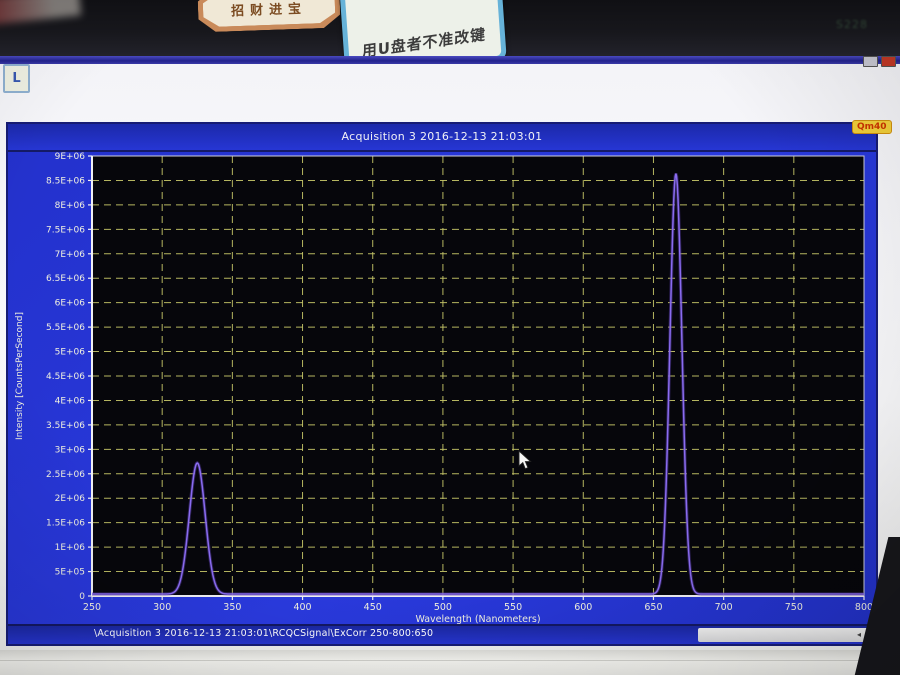  Describe the element at coordinates (232, 607) in the screenshot. I see `x-tick-label: 350` at that location.